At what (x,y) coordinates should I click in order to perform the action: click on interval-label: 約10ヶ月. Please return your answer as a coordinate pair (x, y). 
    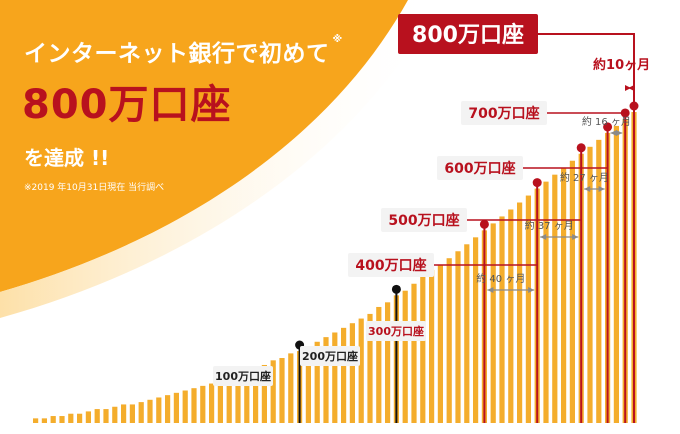
    Looking at the image, I should click on (621, 65).